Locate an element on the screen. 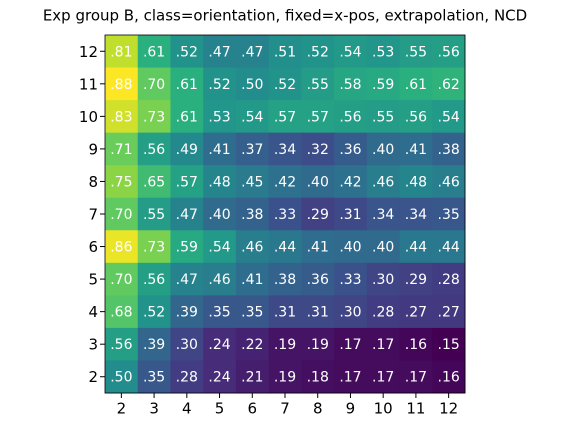 Image resolution: width=571 pixels, height=428 pixels. y-tick-label: 4 is located at coordinates (93, 312).